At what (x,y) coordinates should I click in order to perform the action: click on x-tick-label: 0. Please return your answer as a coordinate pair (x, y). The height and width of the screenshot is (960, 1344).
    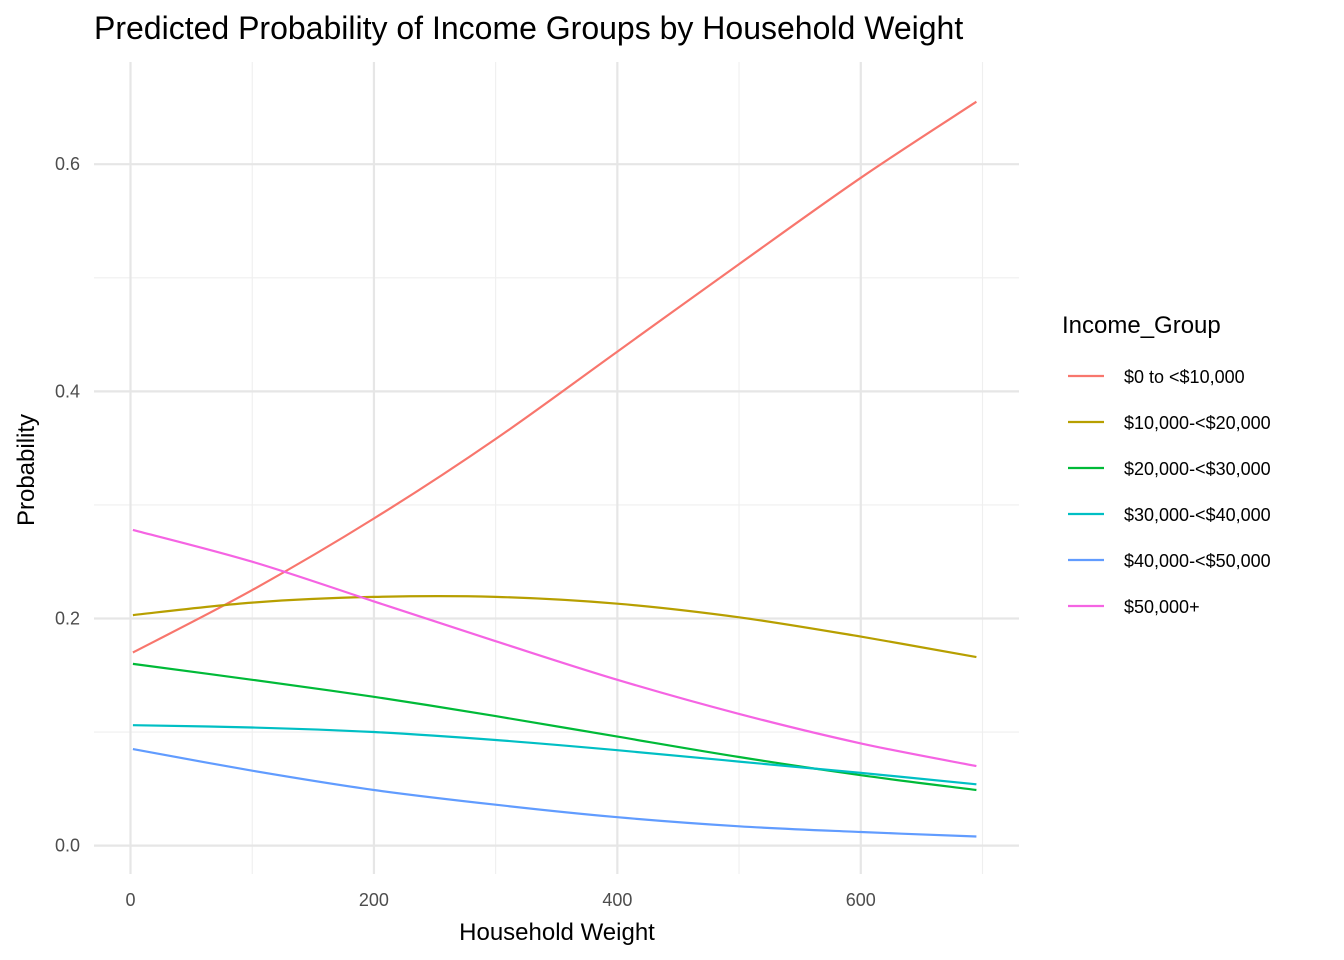
    Looking at the image, I should click on (131, 900).